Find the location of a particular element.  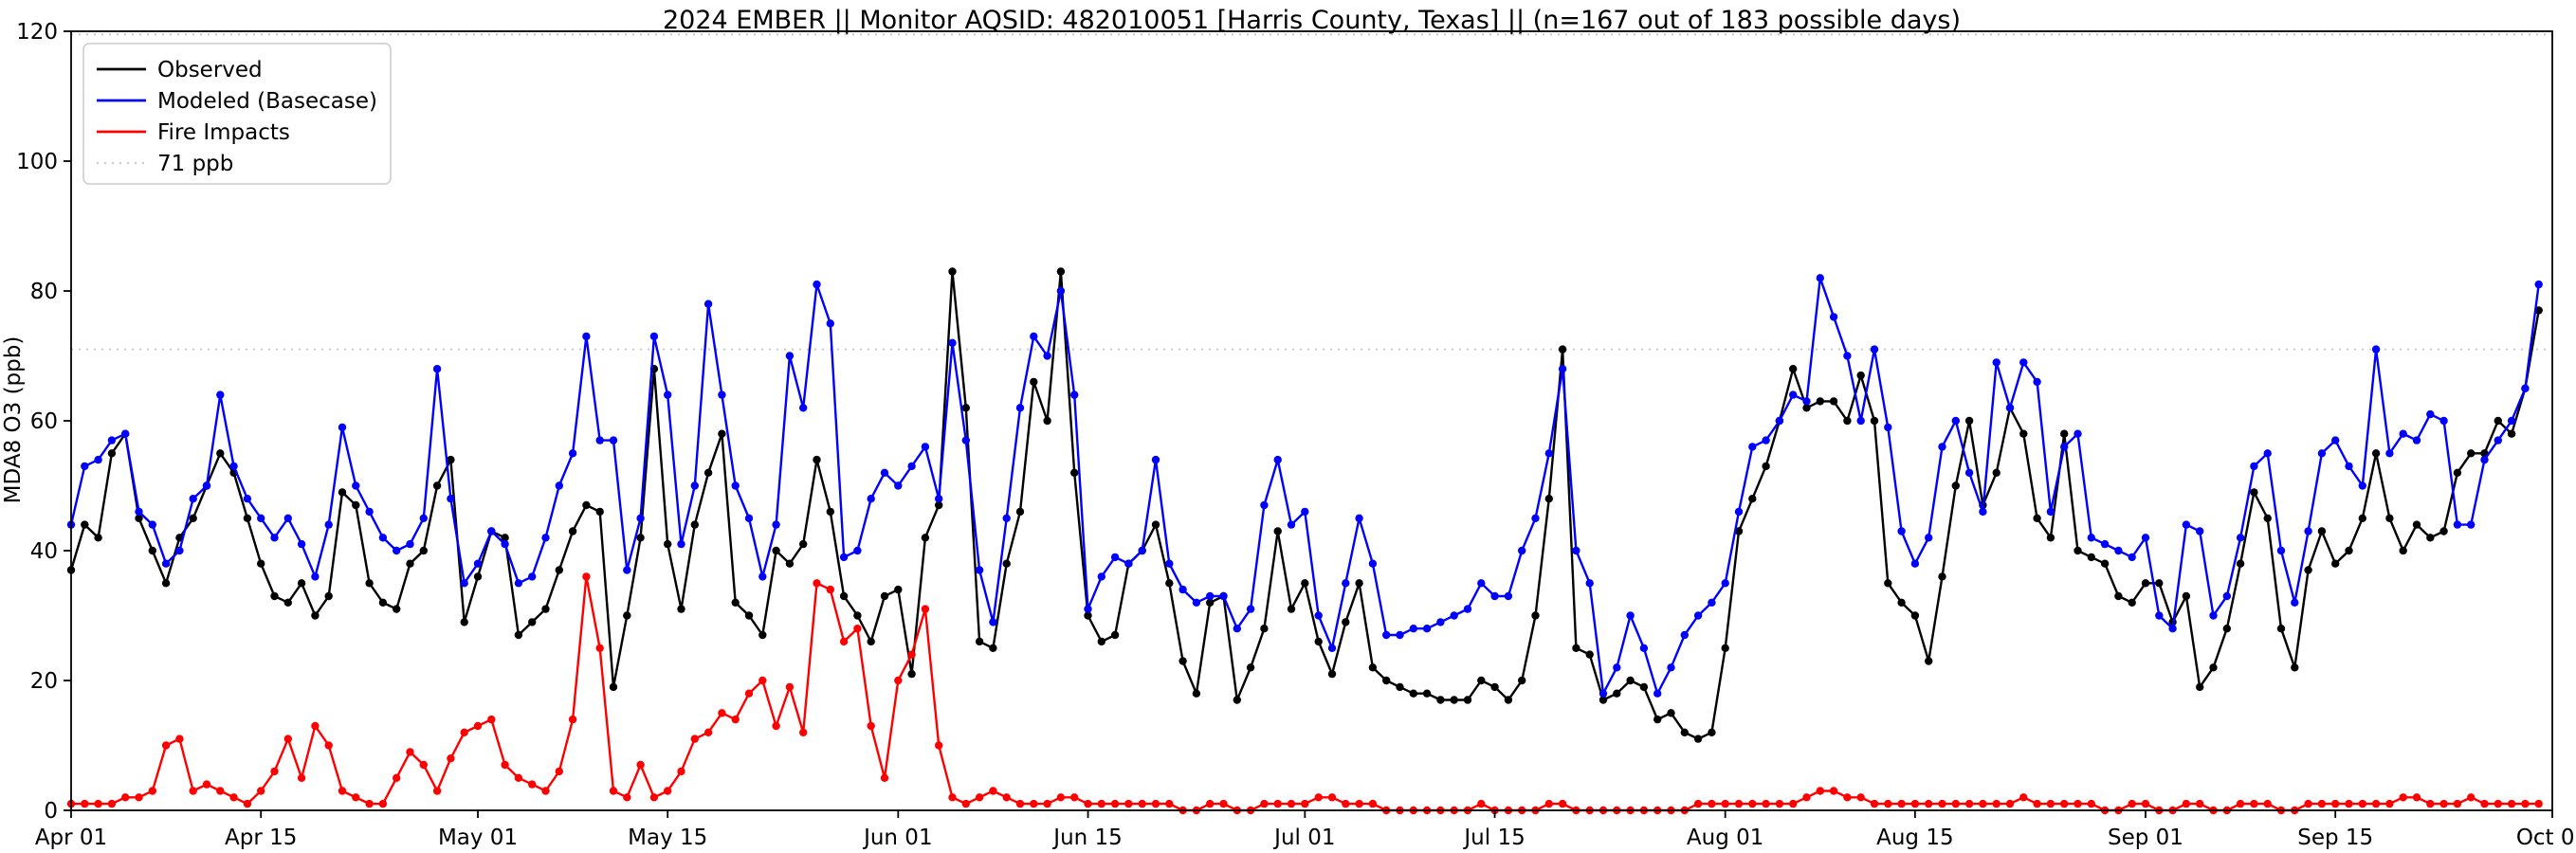

legend-label: Fire Impacts is located at coordinates (223, 132).